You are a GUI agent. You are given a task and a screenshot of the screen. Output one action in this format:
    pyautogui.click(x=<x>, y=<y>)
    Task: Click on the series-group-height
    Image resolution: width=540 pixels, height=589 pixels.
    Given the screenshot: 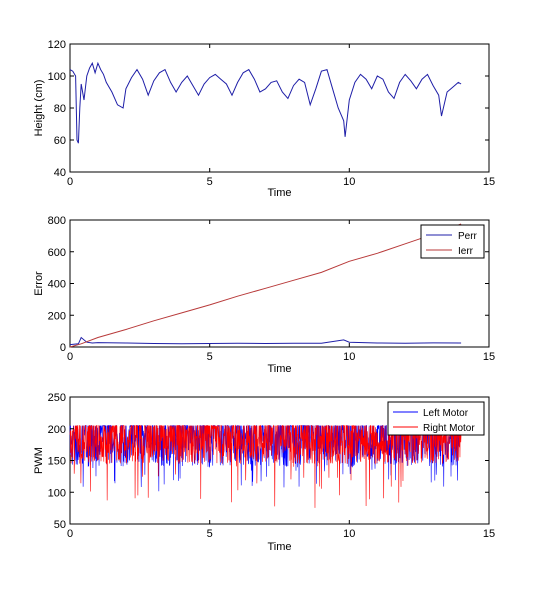 What is the action you would take?
    pyautogui.click(x=265, y=102)
    